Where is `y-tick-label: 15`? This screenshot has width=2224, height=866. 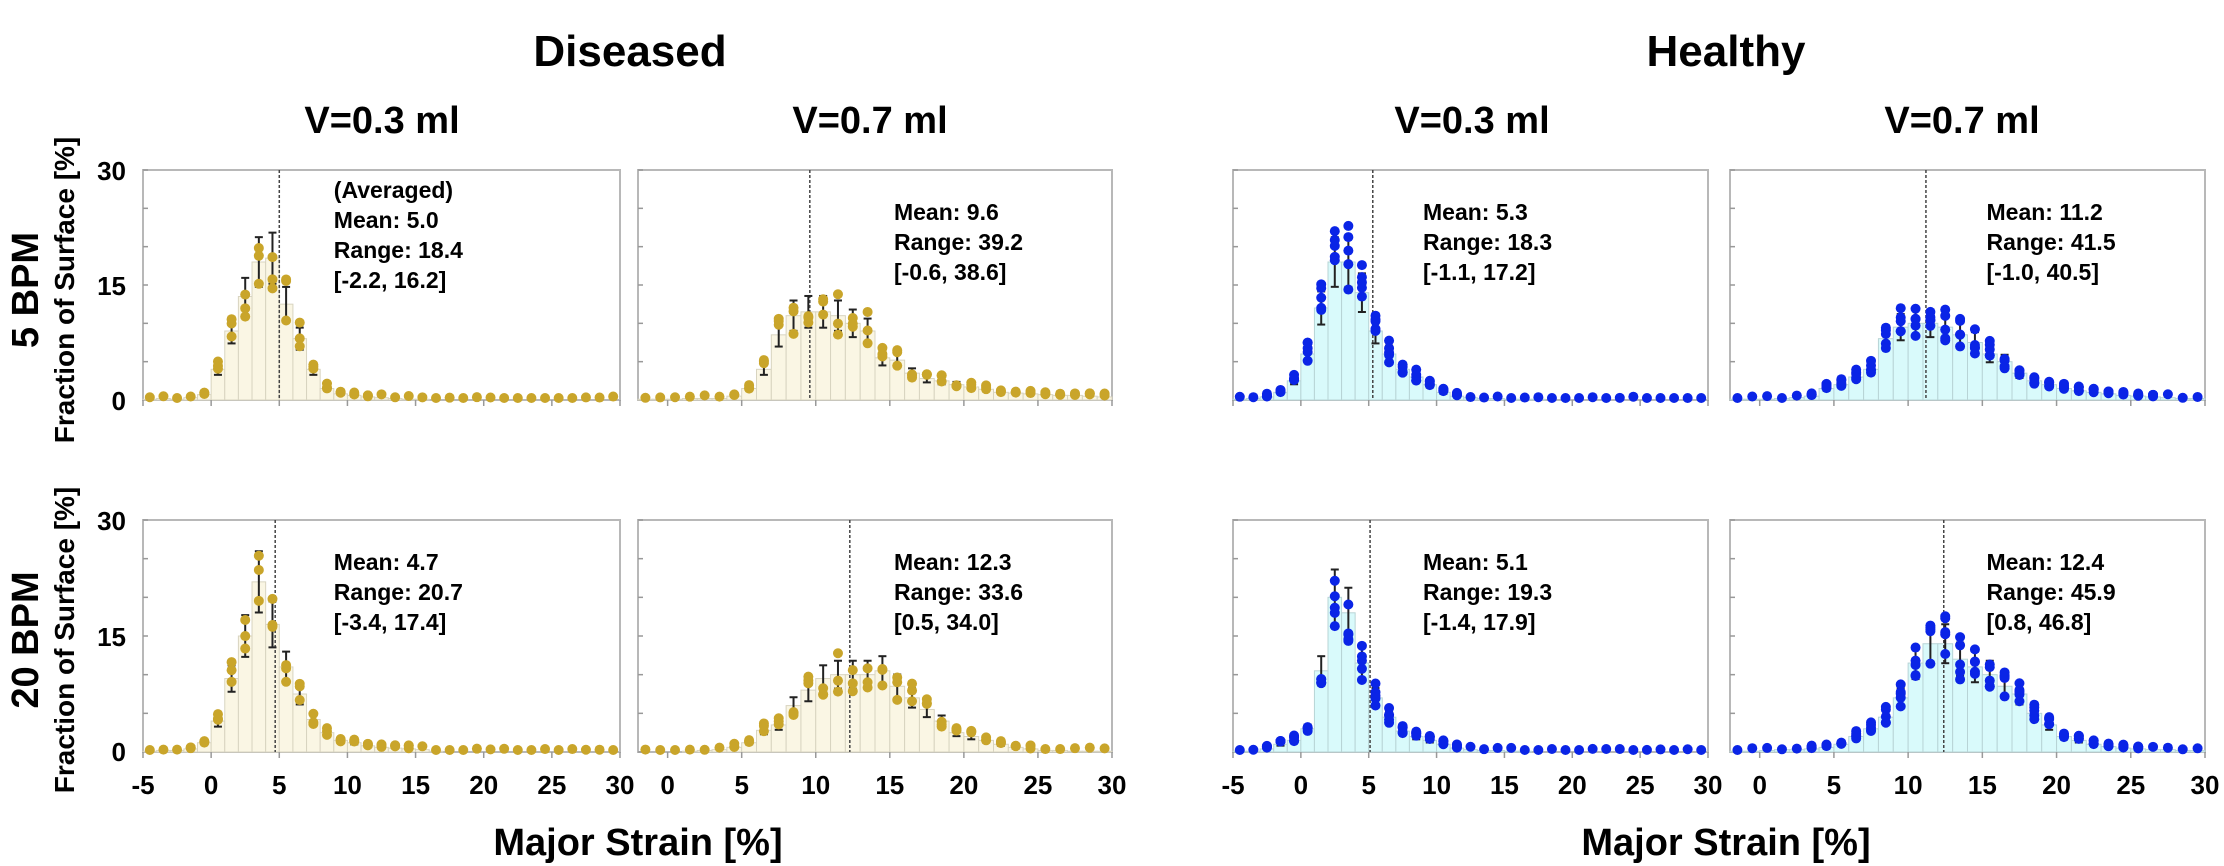 y-tick-label: 15 is located at coordinates (111, 286).